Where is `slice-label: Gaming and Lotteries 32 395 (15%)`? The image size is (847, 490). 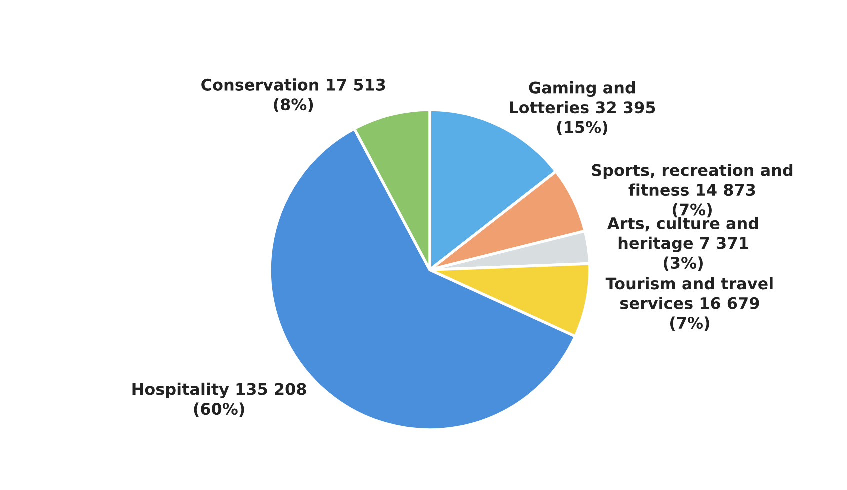
slice-label: Gaming and Lotteries 32 395 (15%) is located at coordinates (583, 108).